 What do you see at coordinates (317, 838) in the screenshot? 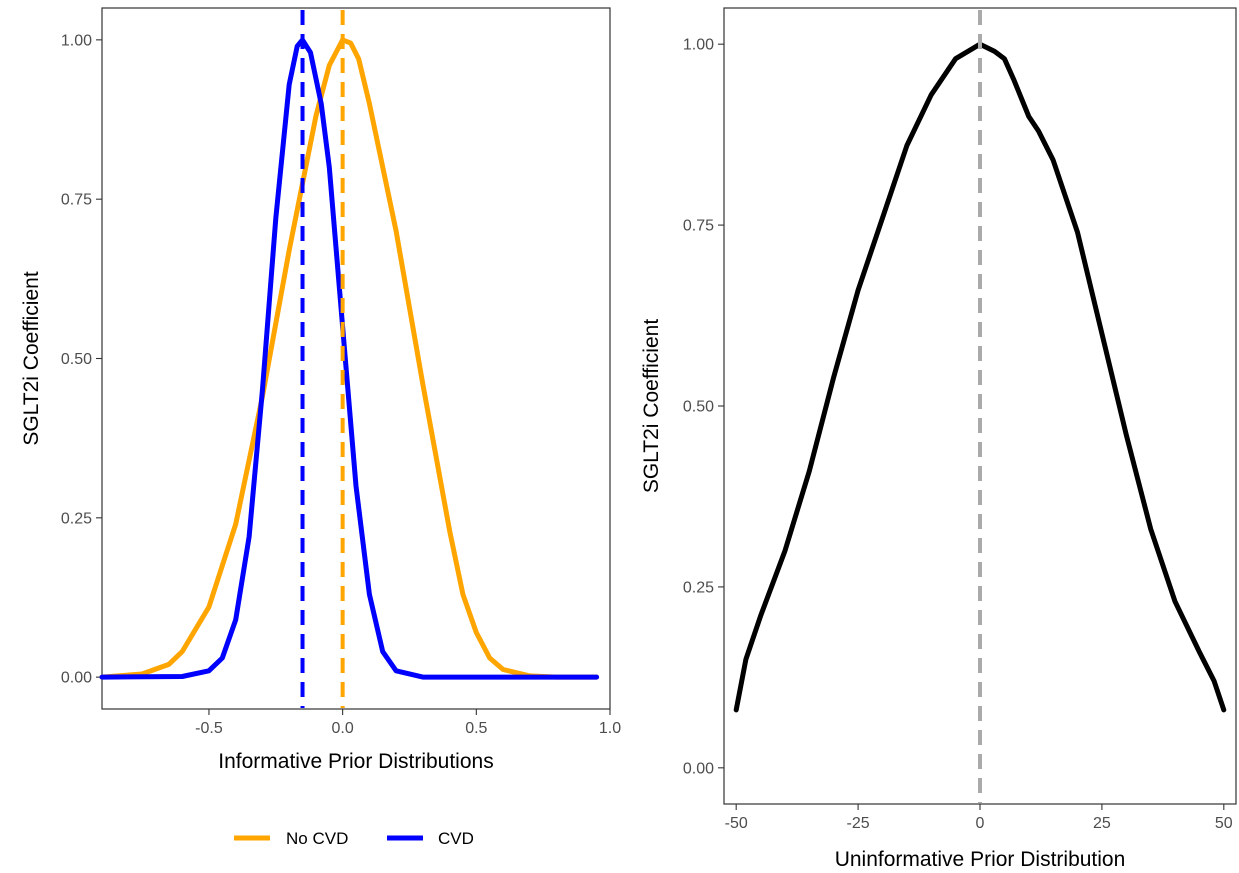
I see `legend-label: No CVD` at bounding box center [317, 838].